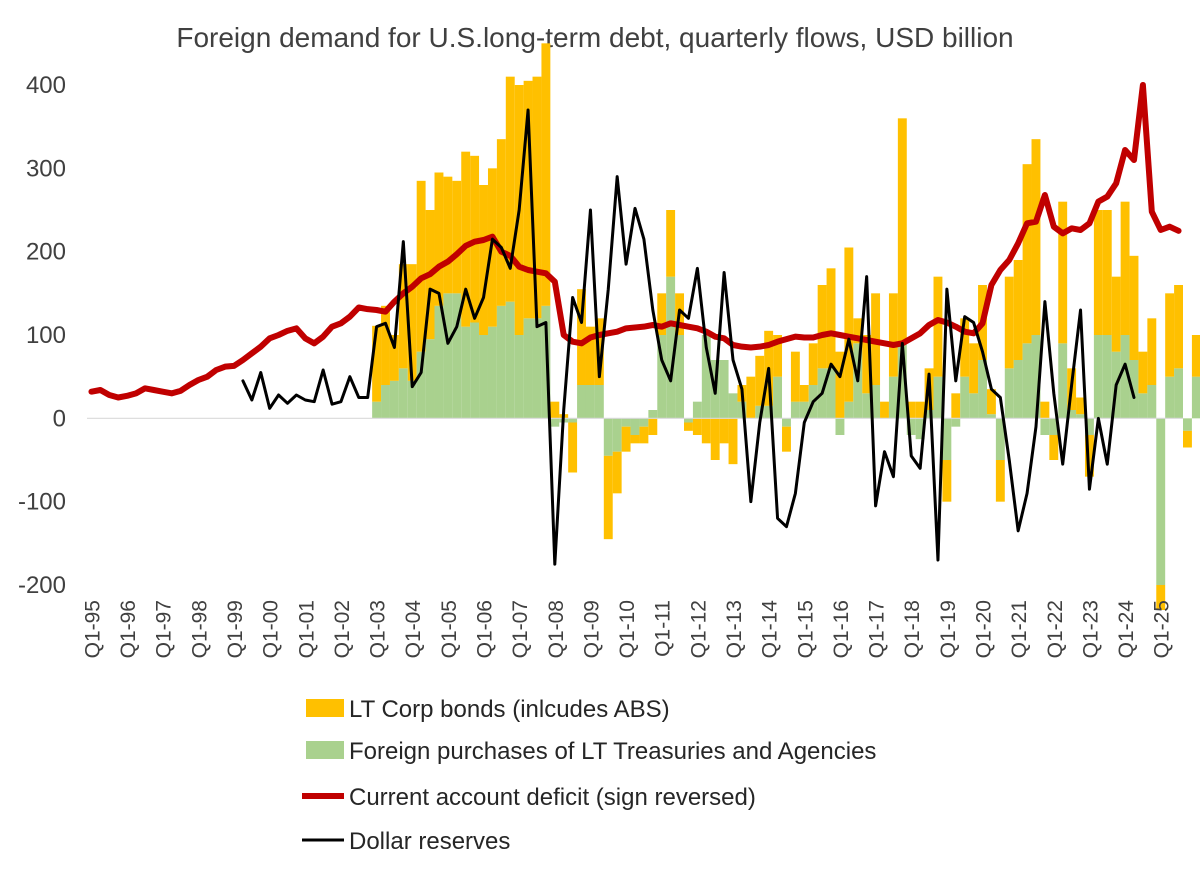  What do you see at coordinates (556, 629) in the screenshot?
I see `x-tick-label: Q1-08` at bounding box center [556, 629].